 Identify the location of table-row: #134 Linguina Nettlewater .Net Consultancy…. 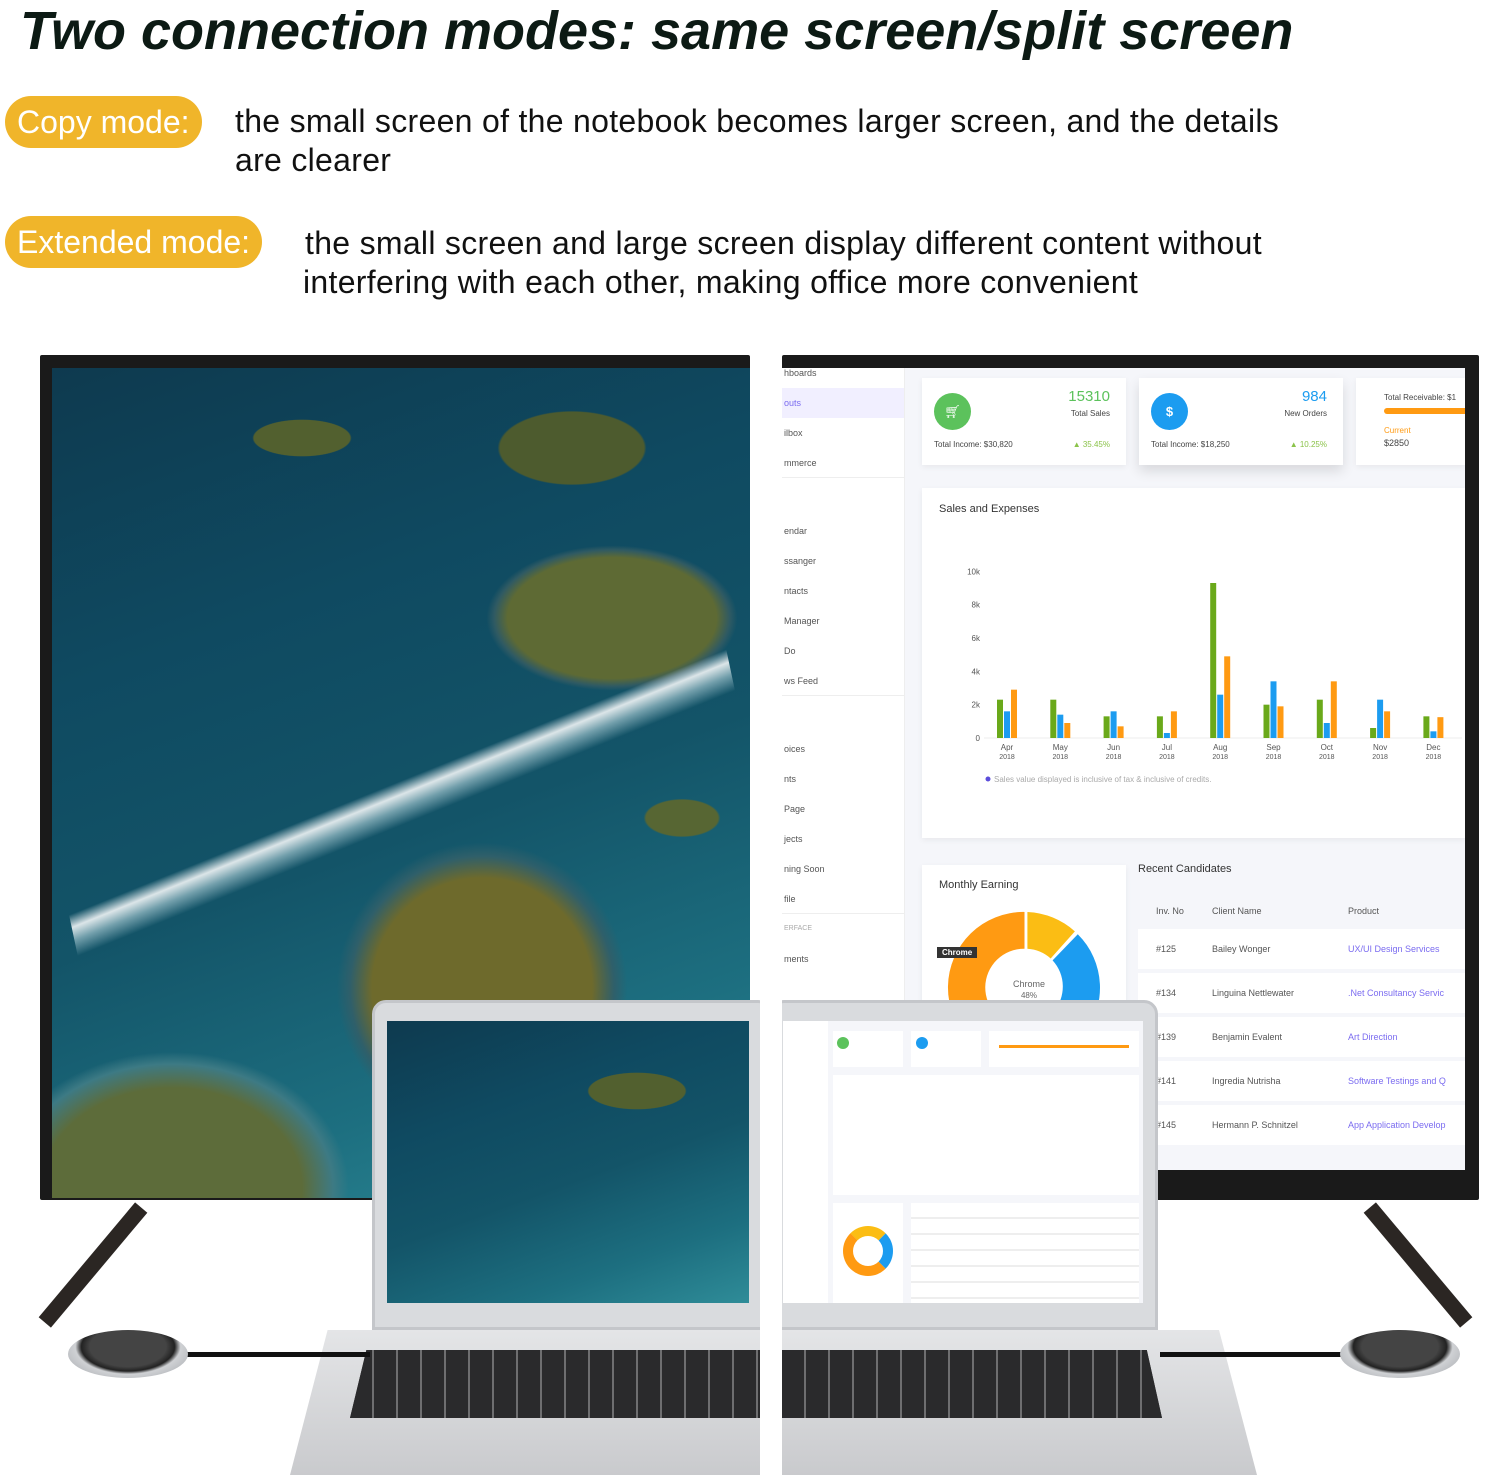
(1301, 993).